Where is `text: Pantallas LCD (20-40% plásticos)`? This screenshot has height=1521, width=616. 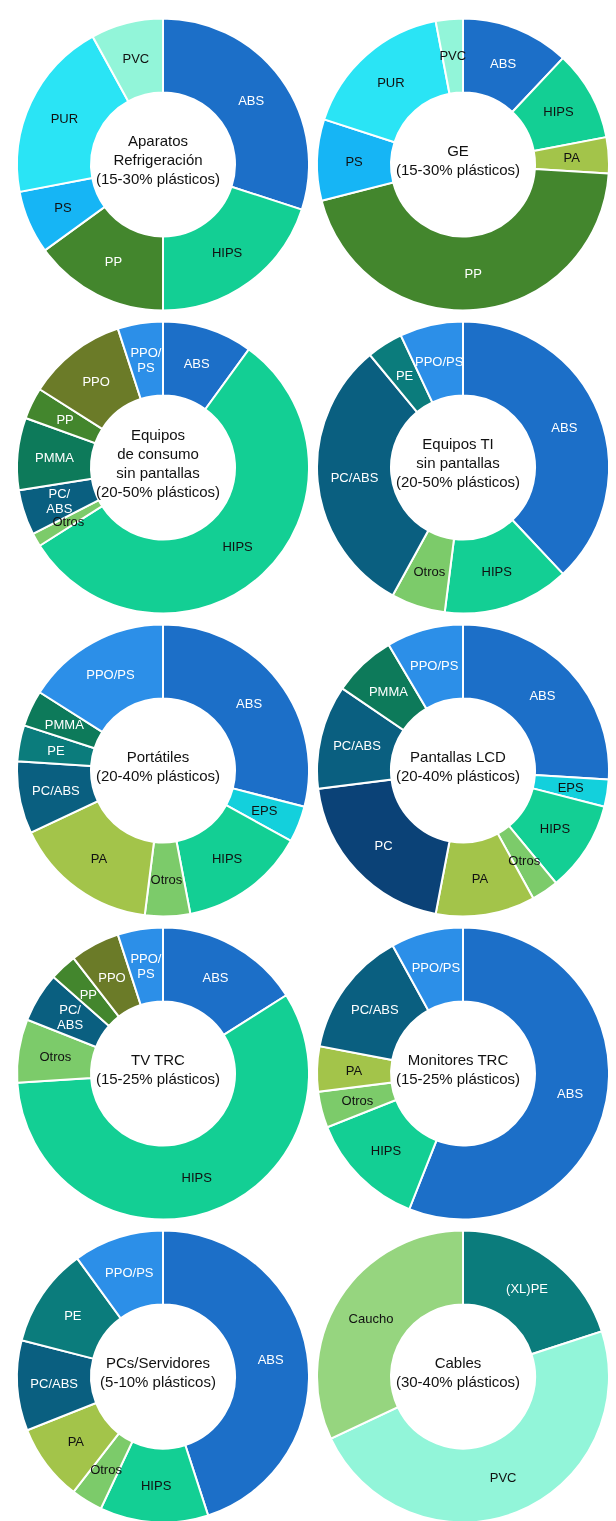
text: Pantallas LCD (20-40% plásticos) is located at coordinates (458, 765).